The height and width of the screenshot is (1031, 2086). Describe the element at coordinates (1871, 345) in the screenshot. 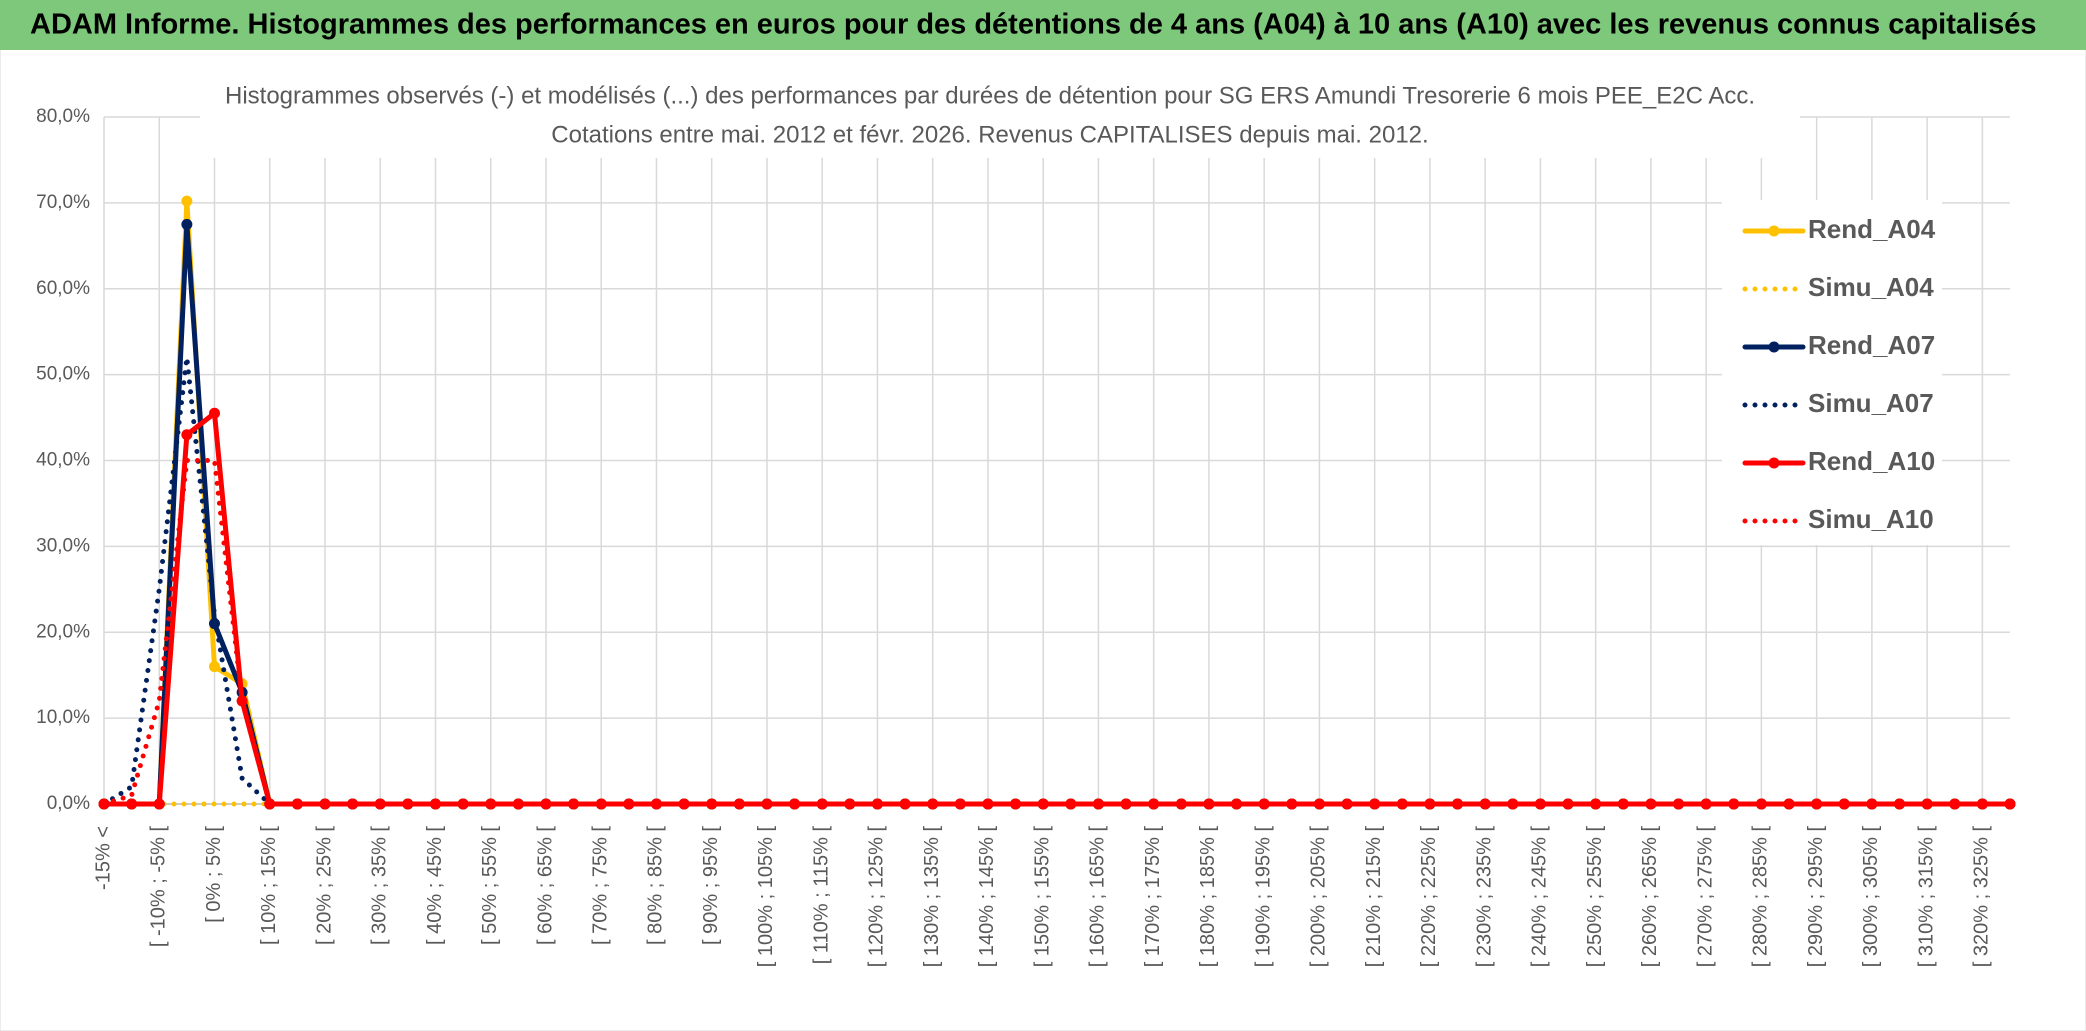

I see `legend-label: Rend_A07` at that location.